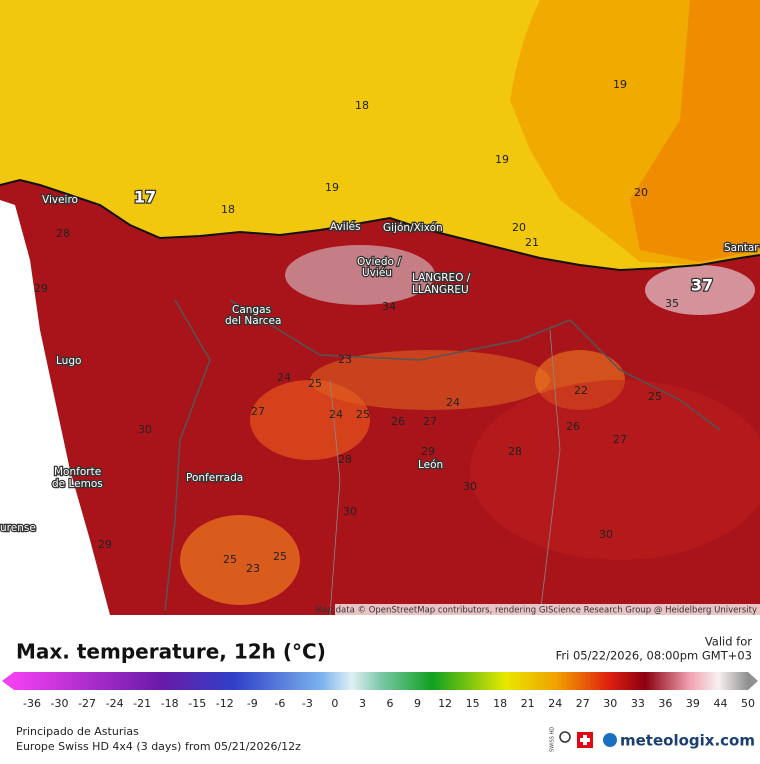 This screenshot has height=764, width=760. Describe the element at coordinates (532, 242) in the screenshot. I see `contour-label: 21` at that location.